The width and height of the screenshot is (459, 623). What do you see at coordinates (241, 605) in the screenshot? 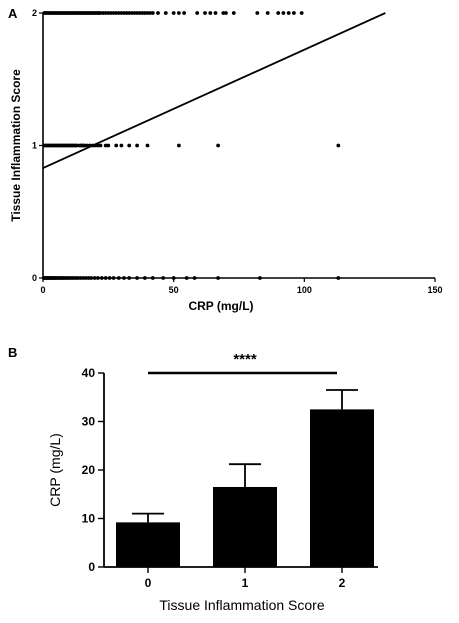
I see `panel-b-x-axis-label: Tissue Inflammation Score` at bounding box center [241, 605].